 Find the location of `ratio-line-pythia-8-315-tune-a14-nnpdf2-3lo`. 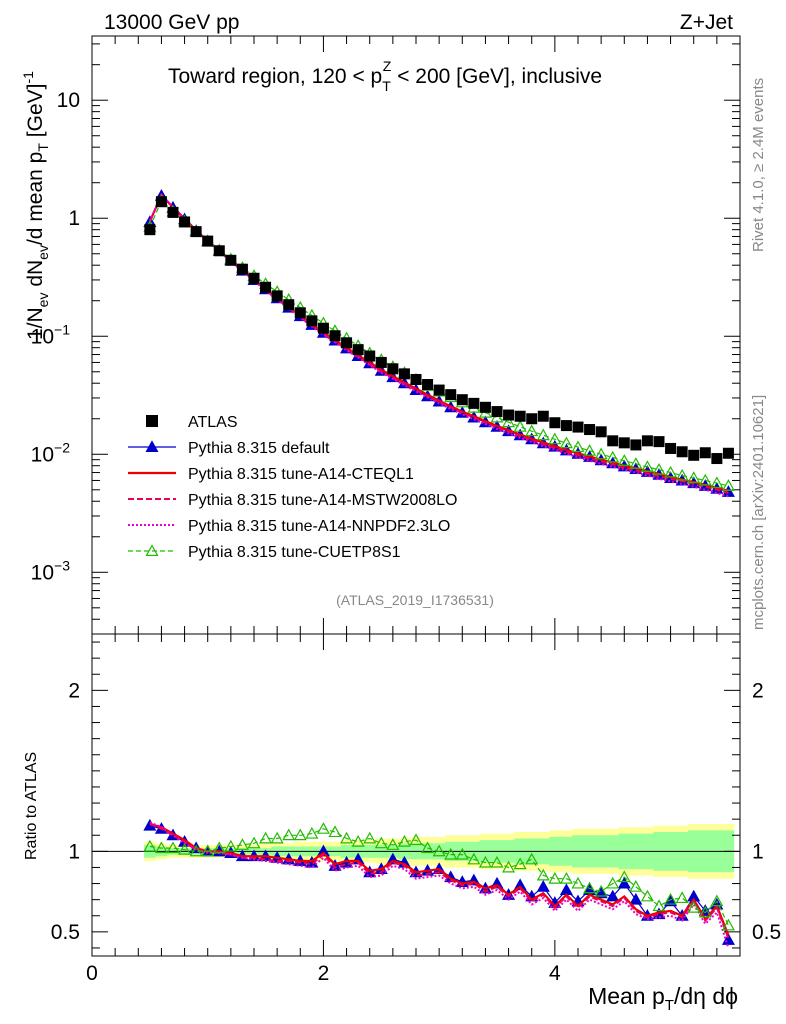

ratio-line-pythia-8-315-tune-a14-nnpdf2-3lo is located at coordinates (439, 885).